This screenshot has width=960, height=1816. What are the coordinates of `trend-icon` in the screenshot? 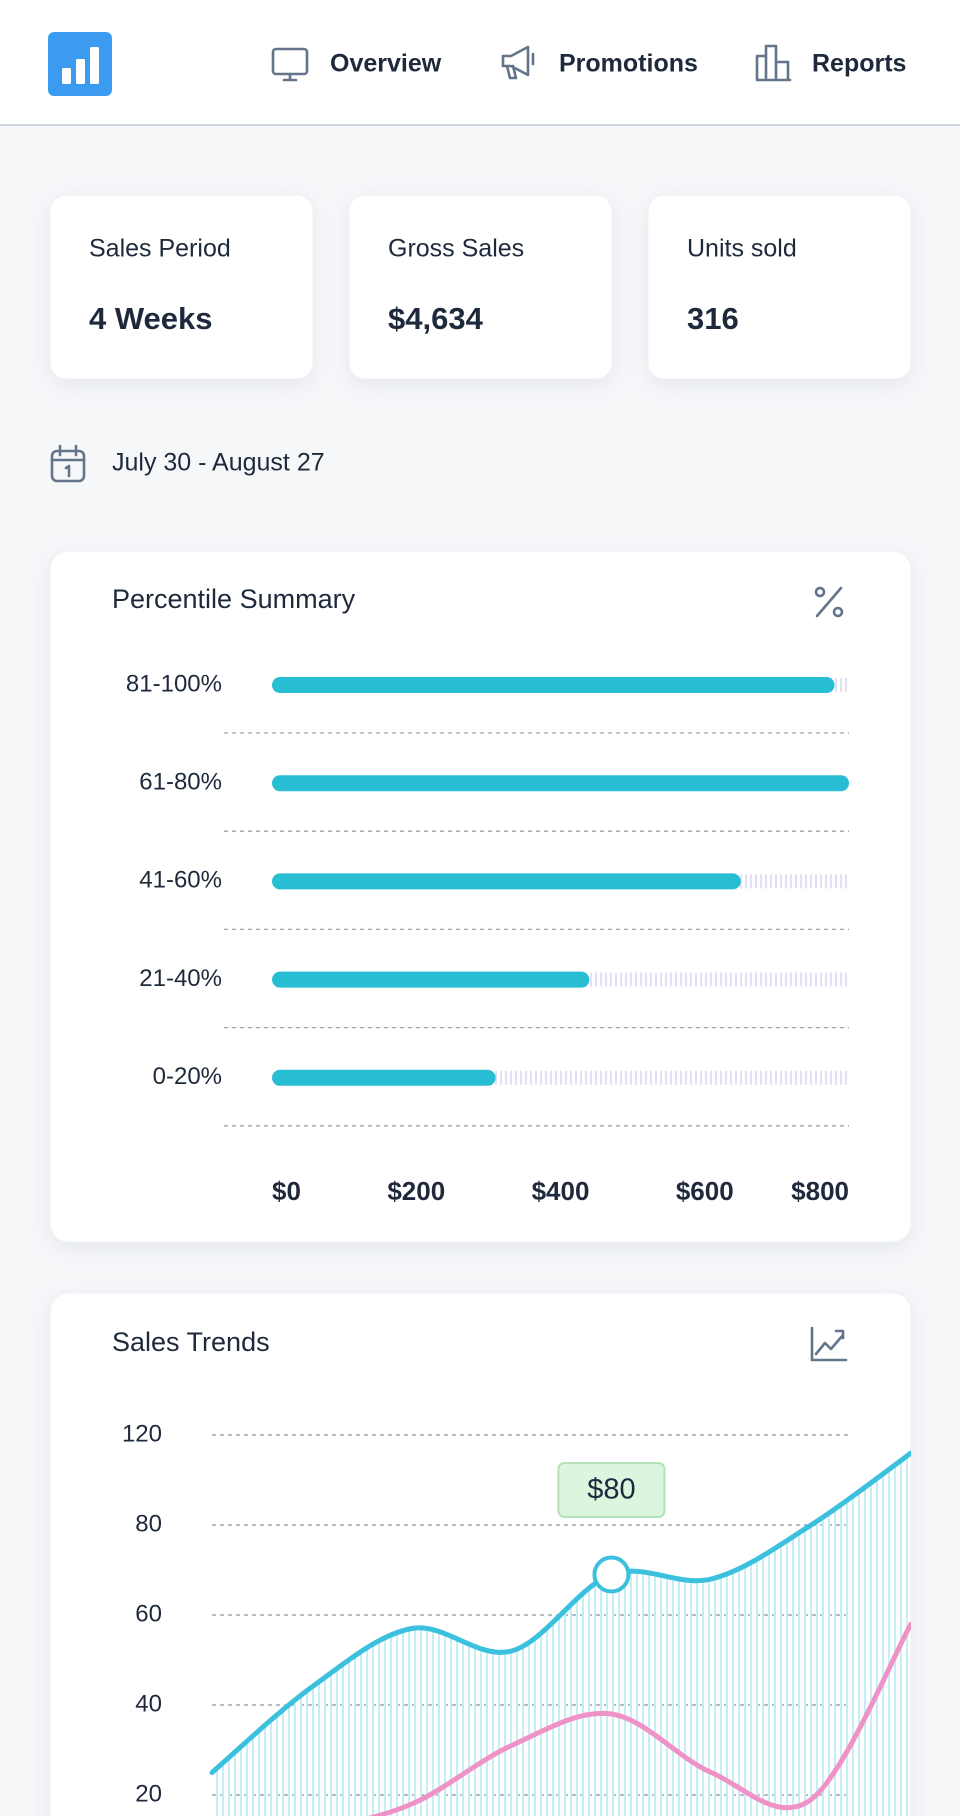 It's located at (829, 1344).